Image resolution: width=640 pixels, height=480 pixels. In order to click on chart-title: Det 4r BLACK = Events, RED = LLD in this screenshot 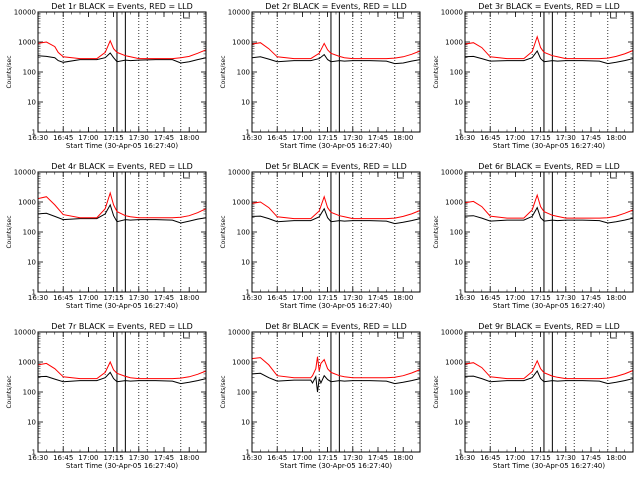, I will do `click(122, 166)`.